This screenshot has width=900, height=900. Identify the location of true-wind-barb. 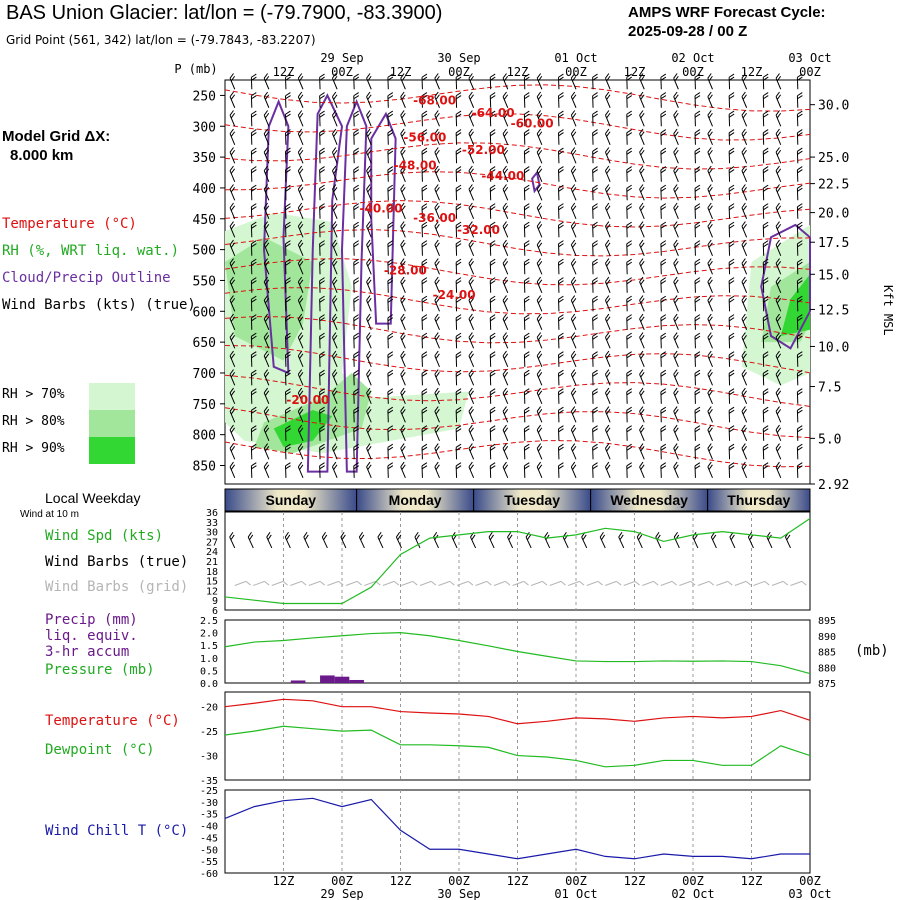
(361, 540).